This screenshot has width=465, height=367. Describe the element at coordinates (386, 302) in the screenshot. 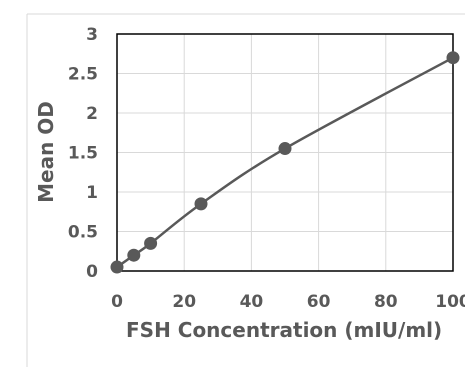

I see `x-tick-label: 80` at that location.